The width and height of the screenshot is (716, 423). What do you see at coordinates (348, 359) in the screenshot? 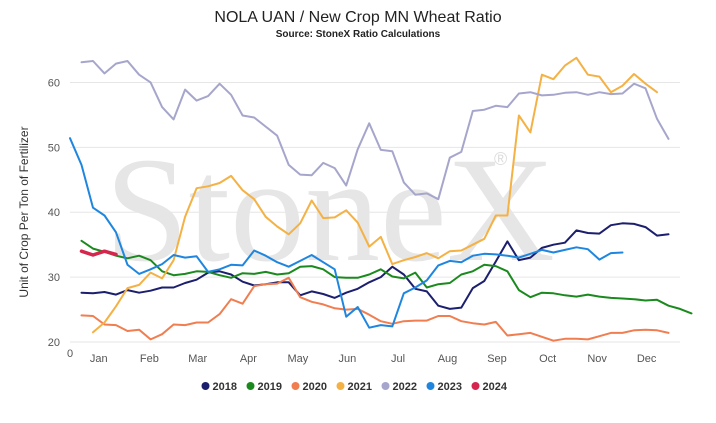
I see `x-tick-label: Jun` at bounding box center [348, 359].